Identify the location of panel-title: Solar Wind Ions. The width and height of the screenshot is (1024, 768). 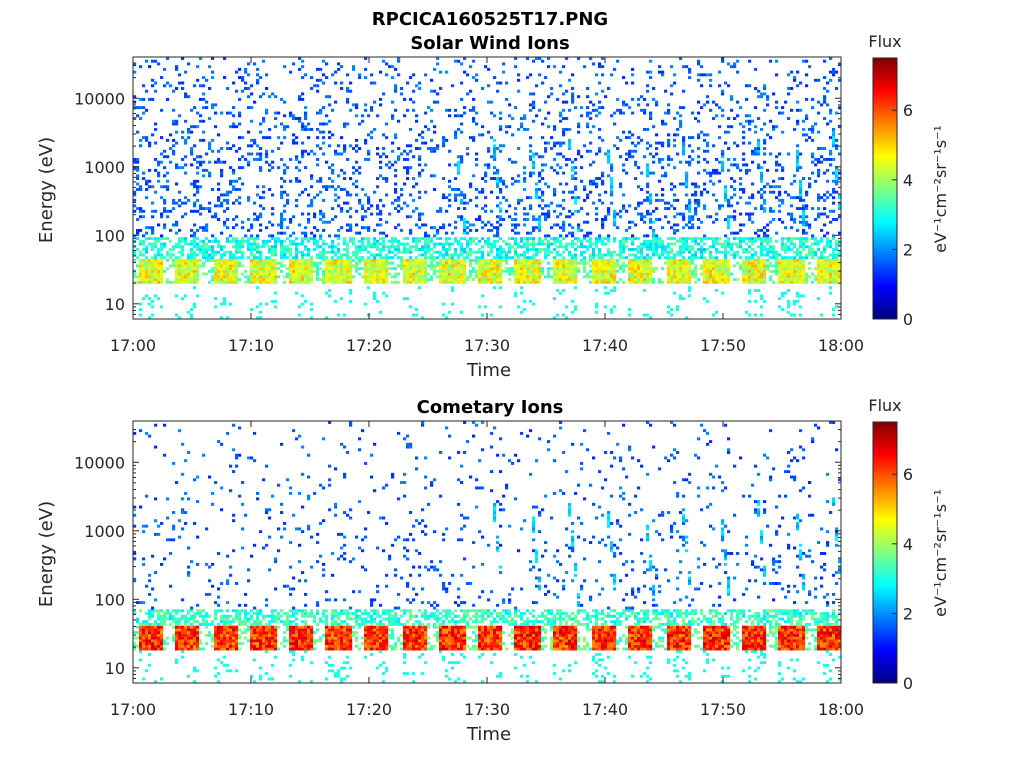
(489, 43).